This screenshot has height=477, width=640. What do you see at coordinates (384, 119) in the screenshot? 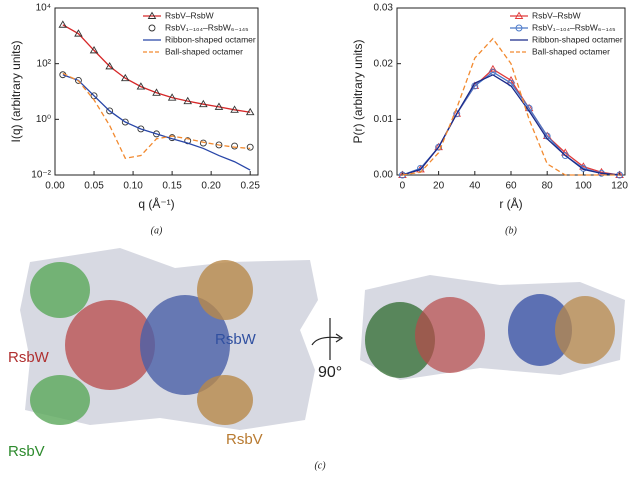
I see `y-tick-label: 0.01` at bounding box center [384, 119].